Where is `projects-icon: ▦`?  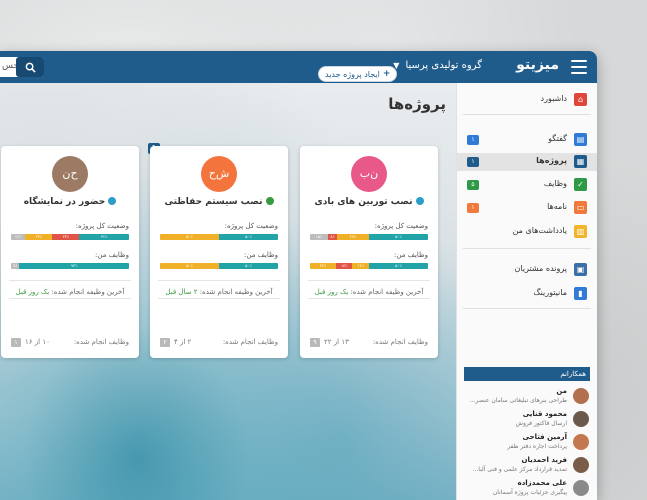 projects-icon: ▦ is located at coordinates (580, 161).